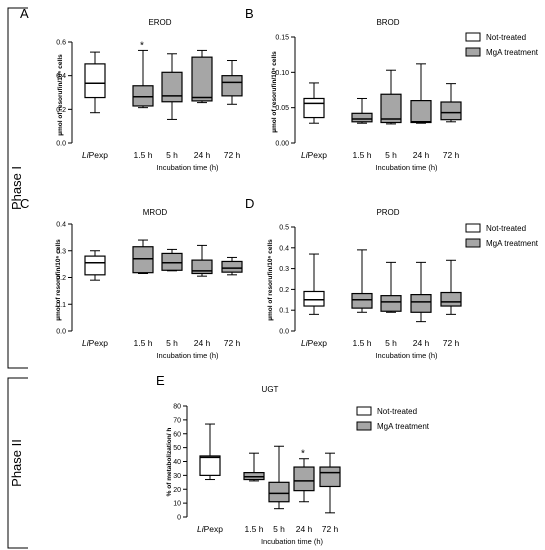  Describe the element at coordinates (177, 504) in the screenshot. I see `y-tick-label: 10` at that location.